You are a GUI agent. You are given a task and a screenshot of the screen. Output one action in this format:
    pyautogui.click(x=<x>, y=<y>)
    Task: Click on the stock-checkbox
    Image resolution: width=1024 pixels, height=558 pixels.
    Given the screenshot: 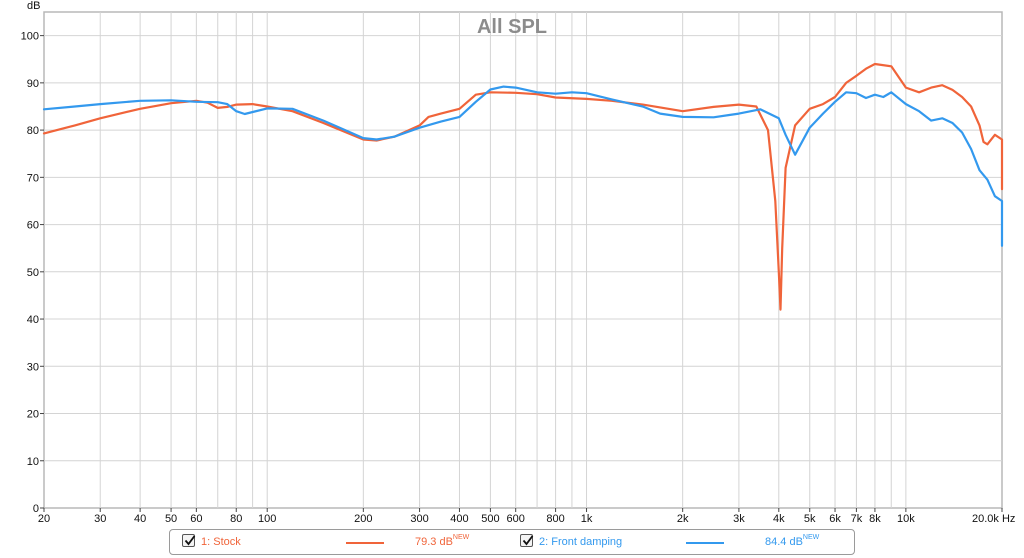 What is the action you would take?
    pyautogui.click(x=189, y=540)
    